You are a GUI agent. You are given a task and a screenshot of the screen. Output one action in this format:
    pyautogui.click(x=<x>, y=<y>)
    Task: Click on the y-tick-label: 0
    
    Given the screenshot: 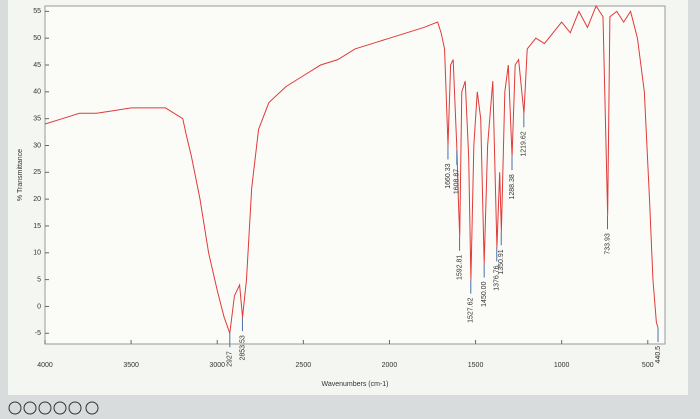 What is the action you would take?
    pyautogui.click(x=39, y=306)
    